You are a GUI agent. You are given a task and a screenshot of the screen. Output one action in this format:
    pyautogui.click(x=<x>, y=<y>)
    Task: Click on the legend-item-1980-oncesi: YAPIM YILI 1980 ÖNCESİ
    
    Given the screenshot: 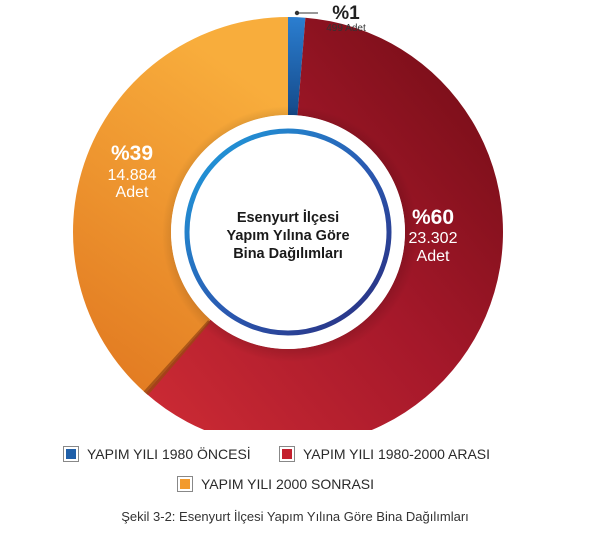 What is the action you would take?
    pyautogui.click(x=157, y=454)
    